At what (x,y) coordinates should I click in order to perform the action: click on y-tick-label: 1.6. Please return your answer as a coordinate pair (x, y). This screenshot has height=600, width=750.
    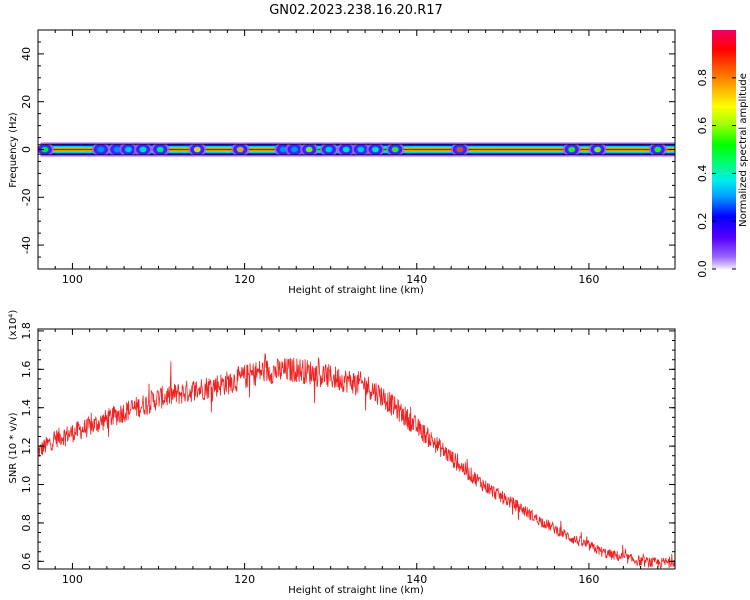
    Looking at the image, I should click on (26, 370).